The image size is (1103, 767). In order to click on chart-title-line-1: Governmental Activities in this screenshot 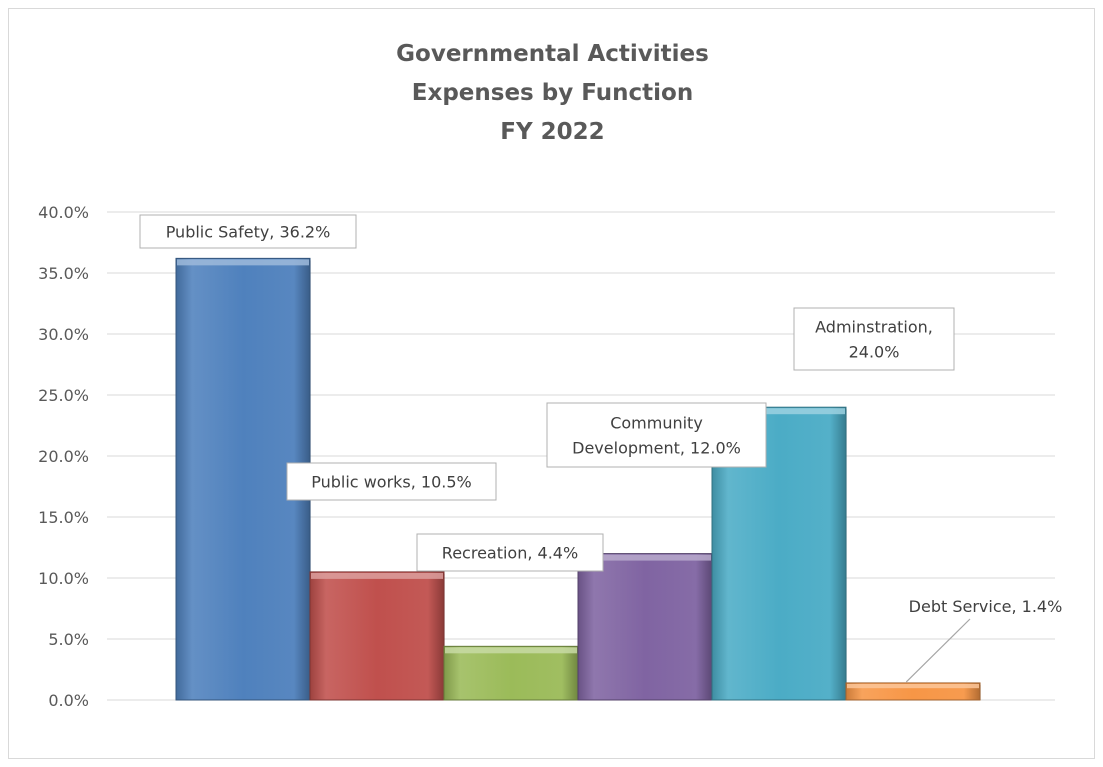, I will do `click(552, 54)`.